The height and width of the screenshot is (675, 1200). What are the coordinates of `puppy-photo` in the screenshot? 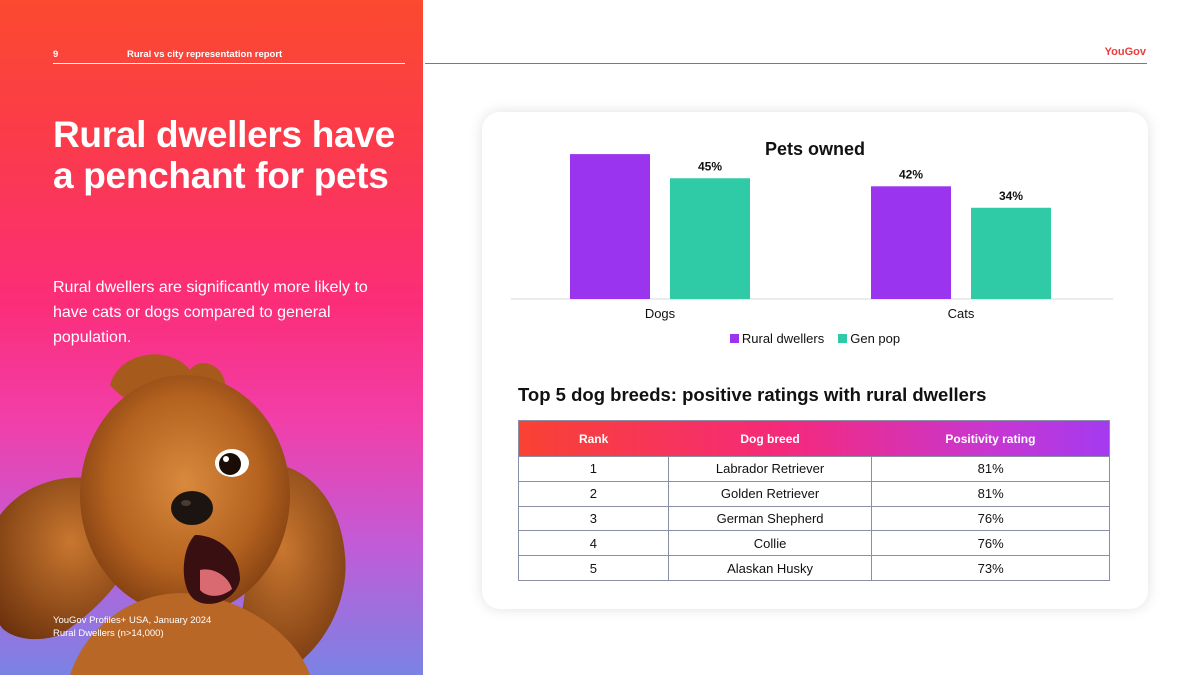 It's located at (173, 514).